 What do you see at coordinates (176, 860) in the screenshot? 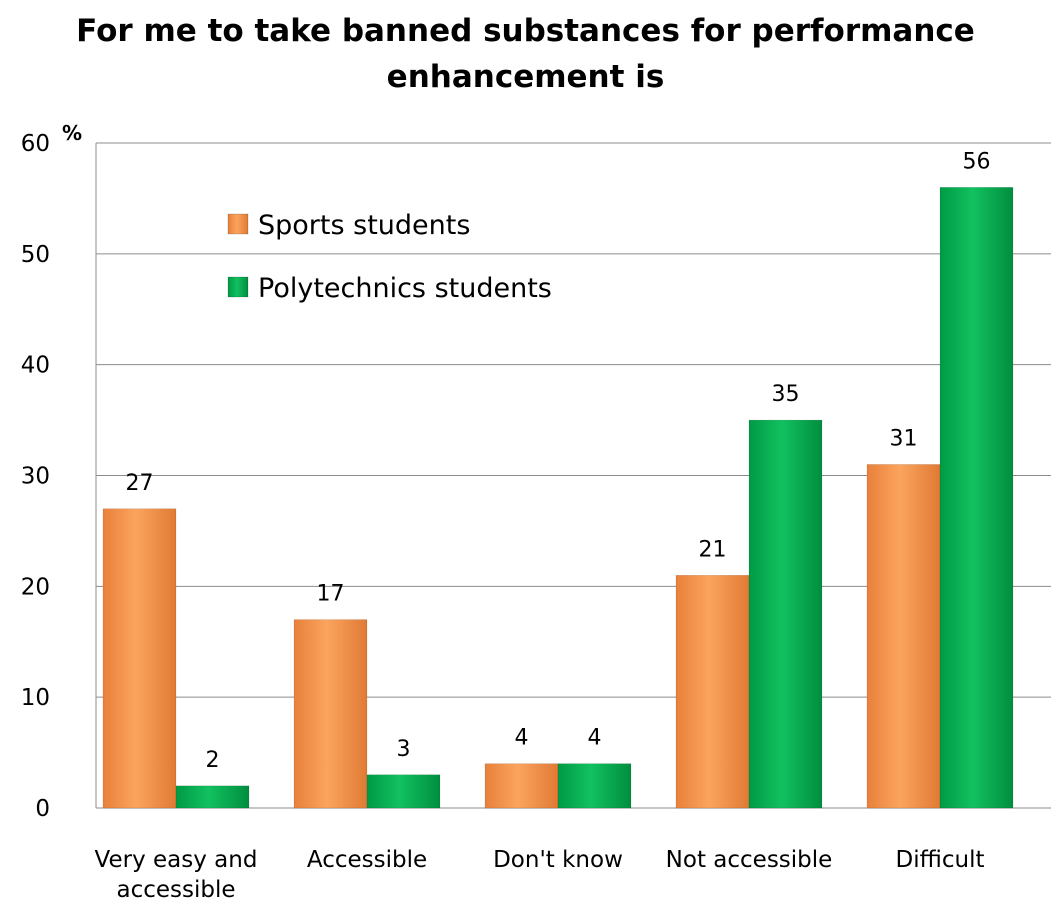
I see `x-category-label: Very easy and` at bounding box center [176, 860].